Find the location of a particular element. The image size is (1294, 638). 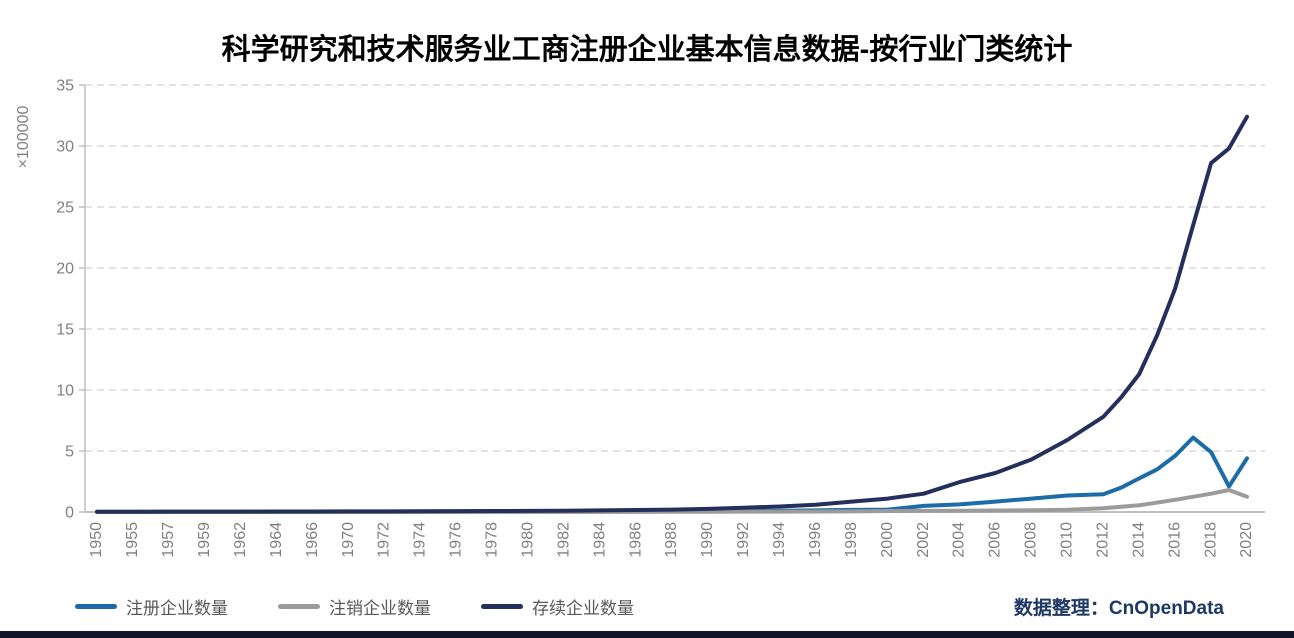

registered-line-swatch is located at coordinates (96, 606).